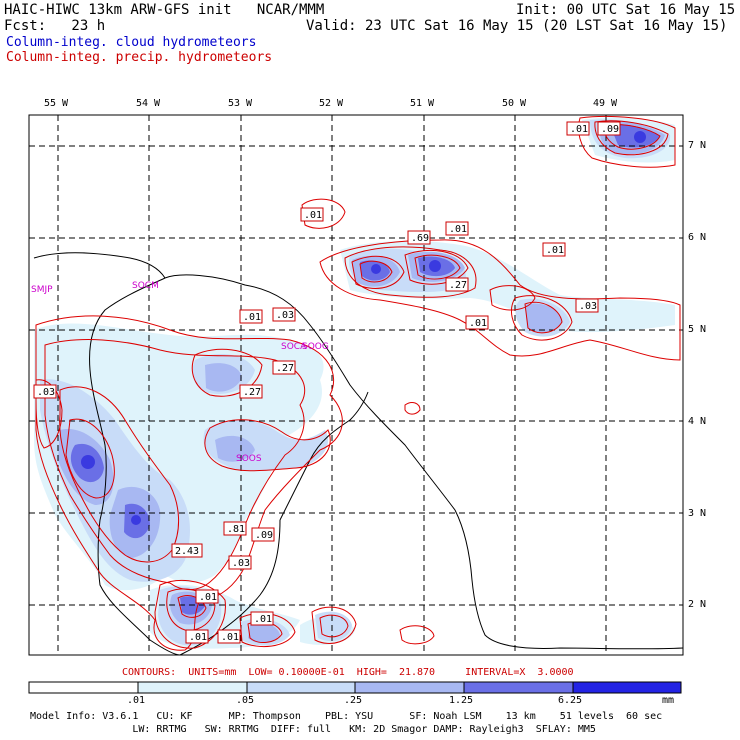  What do you see at coordinates (294, 347) in the screenshot?
I see `station-label: SOCA` at bounding box center [294, 347].